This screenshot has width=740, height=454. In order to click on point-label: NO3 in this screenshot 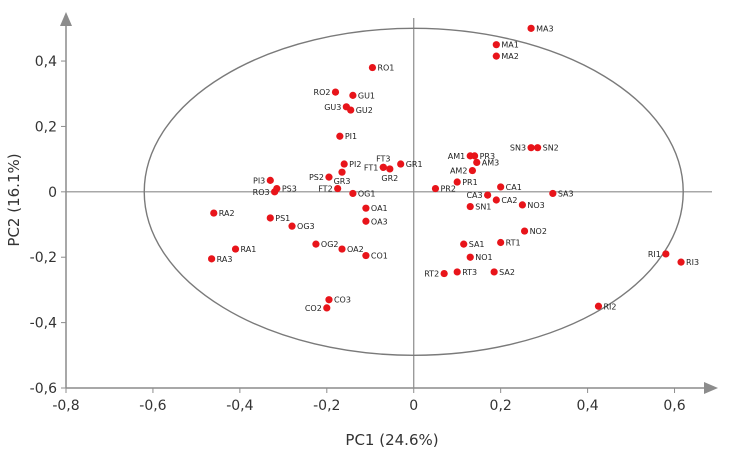, I will do `click(535, 205)`.